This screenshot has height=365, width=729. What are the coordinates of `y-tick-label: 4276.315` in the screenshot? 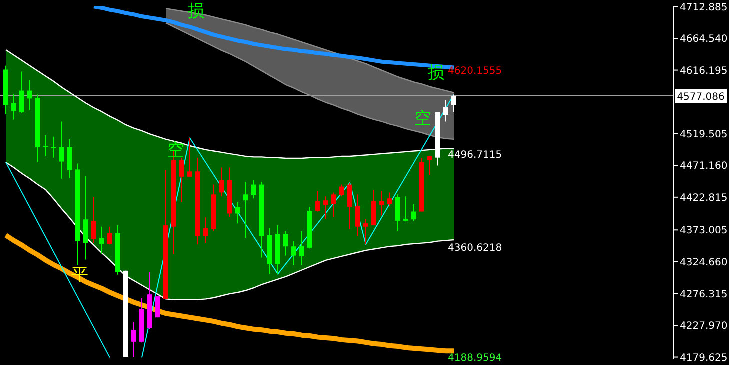 It's located at (704, 294).